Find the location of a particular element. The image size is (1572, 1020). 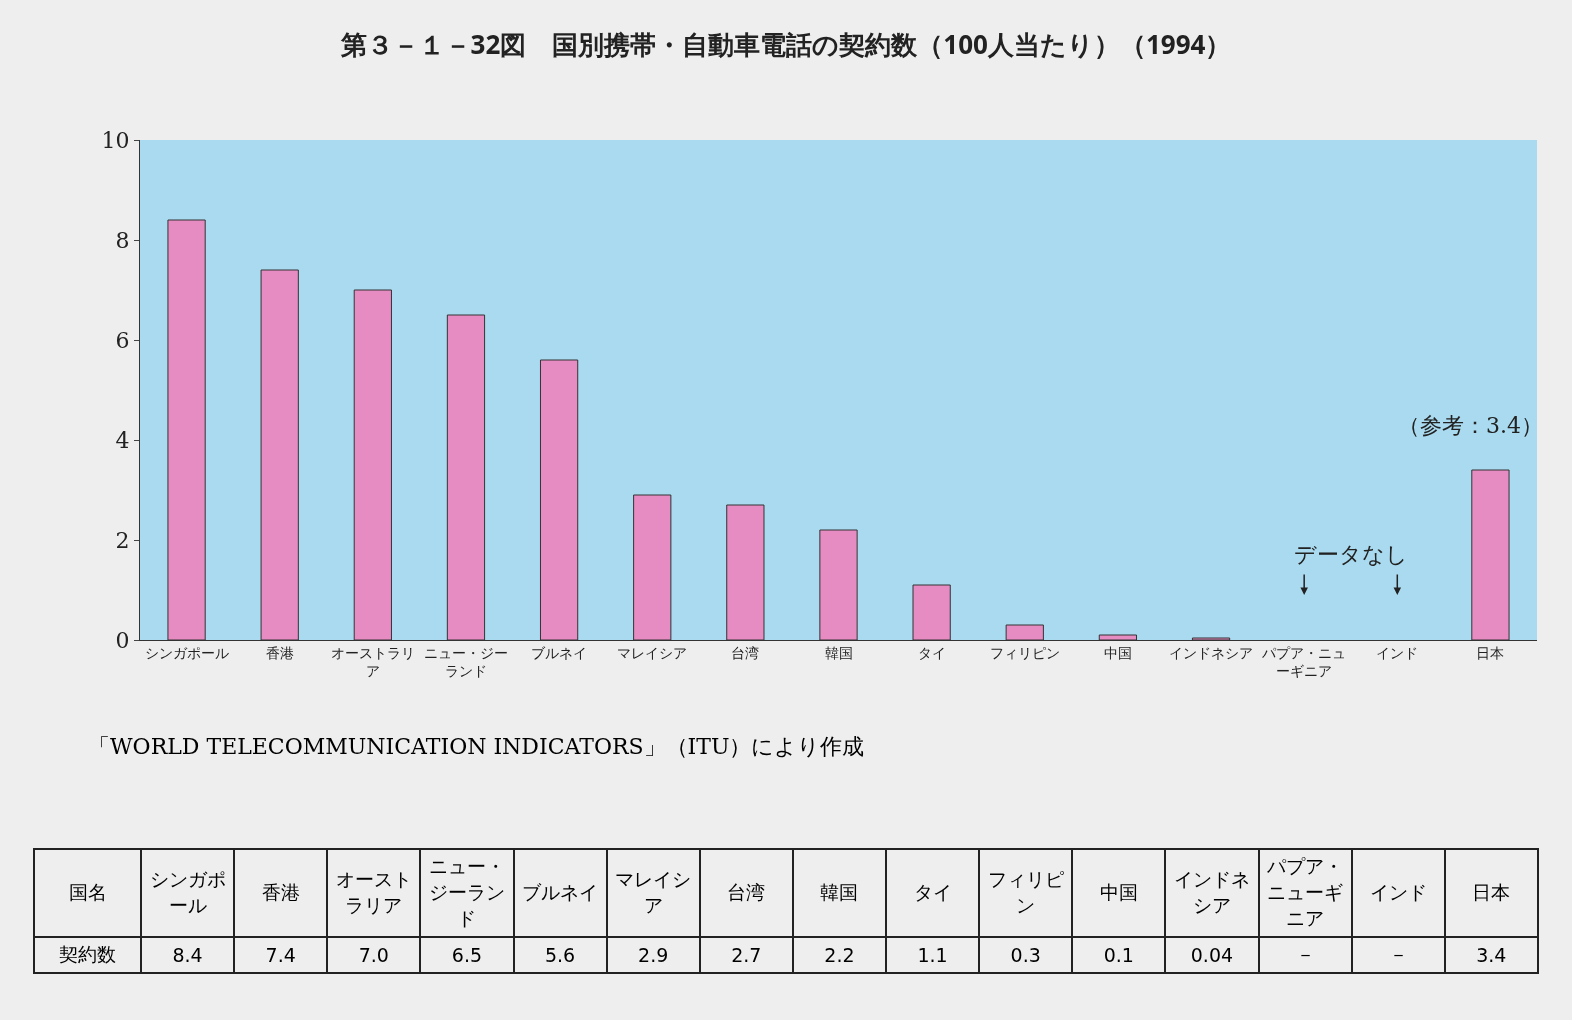

y-tick-label: 4 is located at coordinates (122, 440).